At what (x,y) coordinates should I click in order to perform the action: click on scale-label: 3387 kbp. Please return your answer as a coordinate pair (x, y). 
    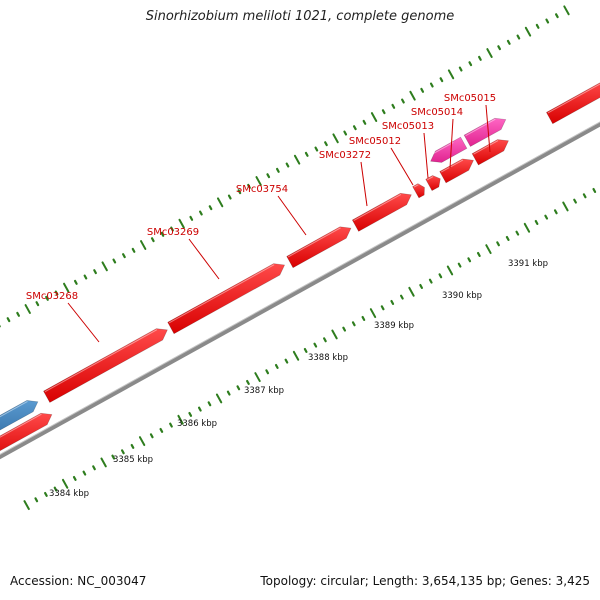
    Looking at the image, I should click on (264, 391).